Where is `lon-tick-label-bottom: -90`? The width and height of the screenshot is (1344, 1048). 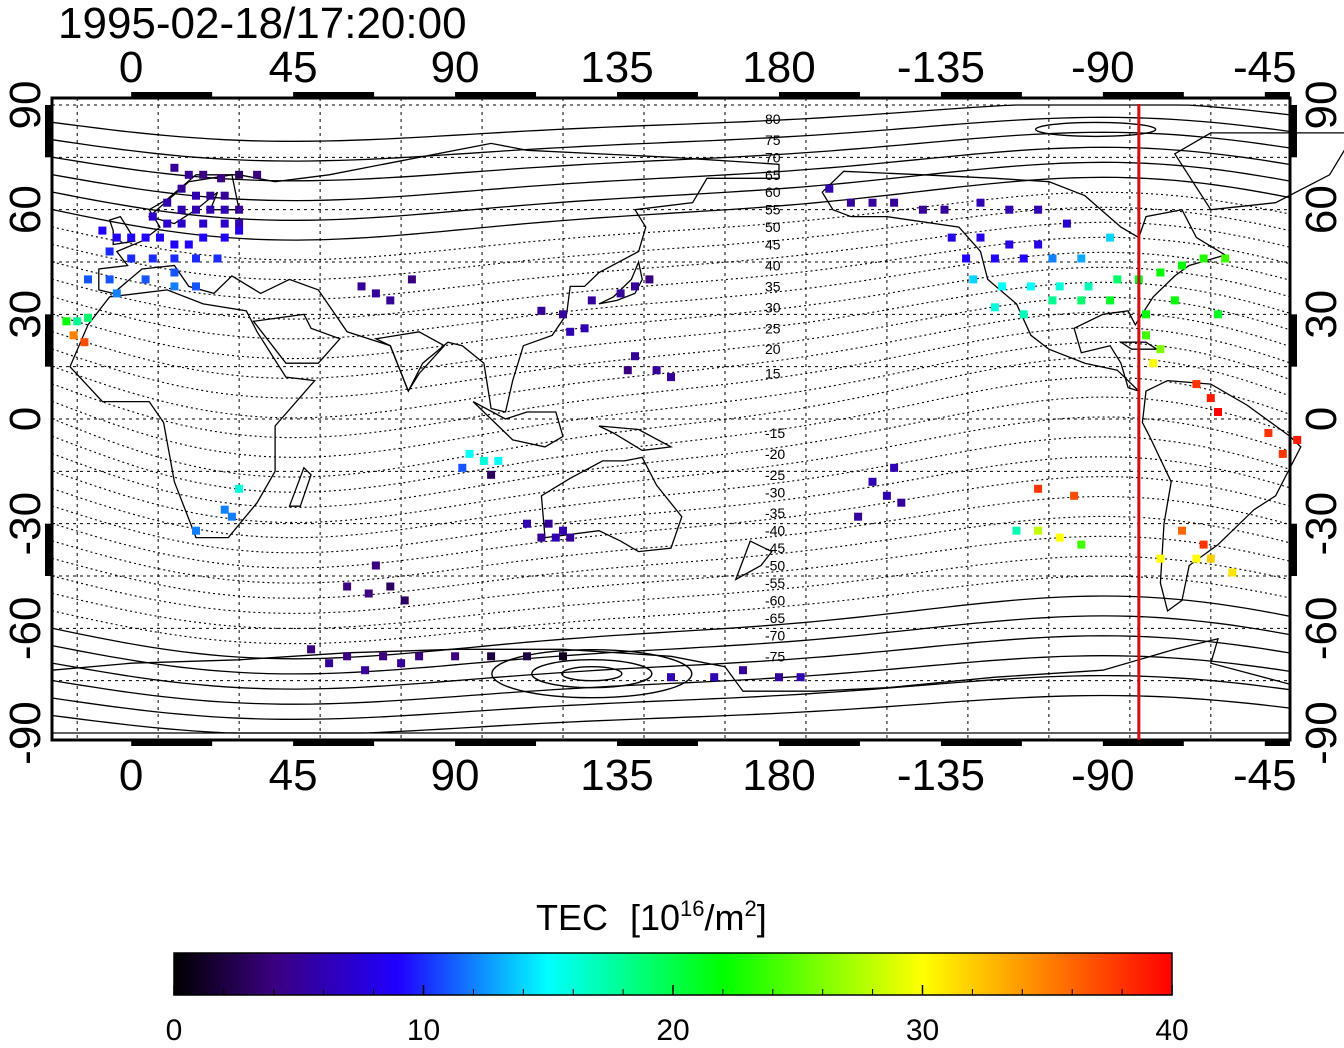 lon-tick-label-bottom: -90 is located at coordinates (1103, 775).